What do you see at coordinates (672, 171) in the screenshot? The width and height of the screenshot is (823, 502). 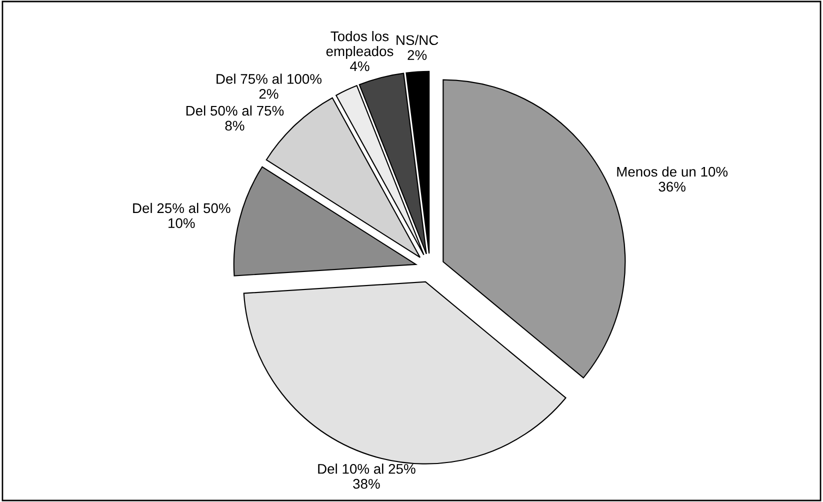 I see `slice-label: Menos de un 10%` at bounding box center [672, 171].